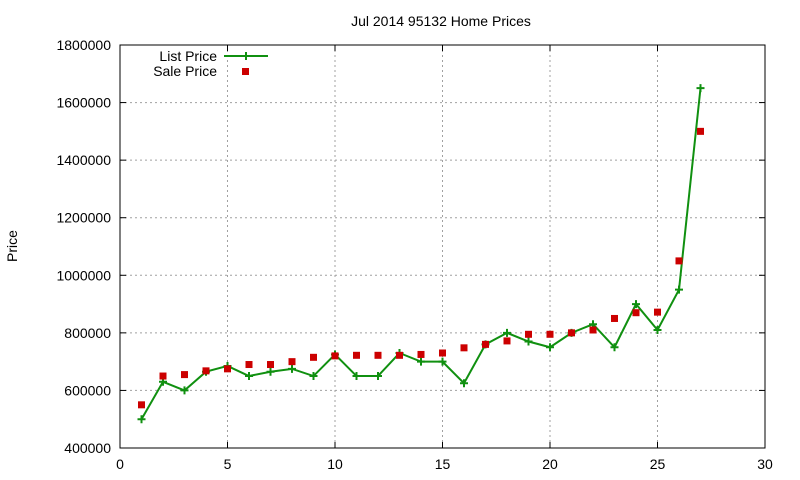 The image size is (800, 480). What do you see at coordinates (245, 71) in the screenshot?
I see `legend-marker-sale-price` at bounding box center [245, 71].